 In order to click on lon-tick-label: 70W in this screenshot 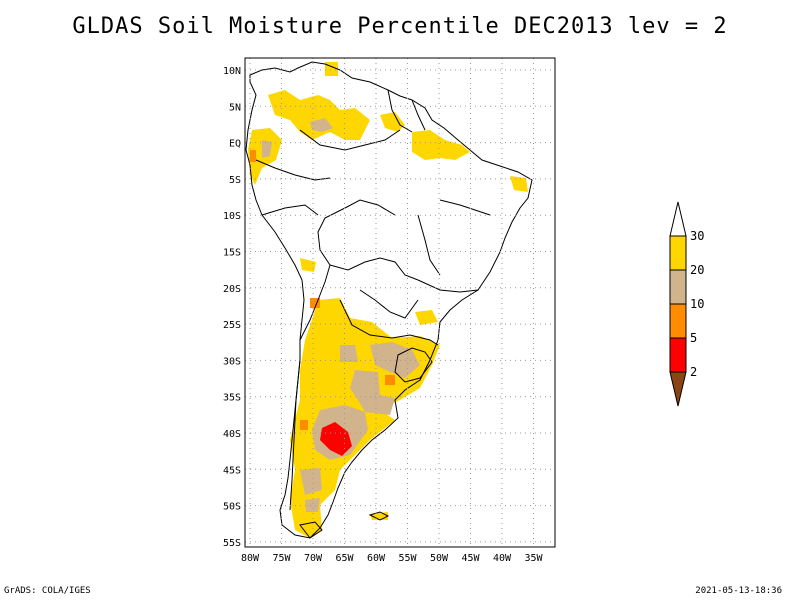, I will do `click(313, 558)`.